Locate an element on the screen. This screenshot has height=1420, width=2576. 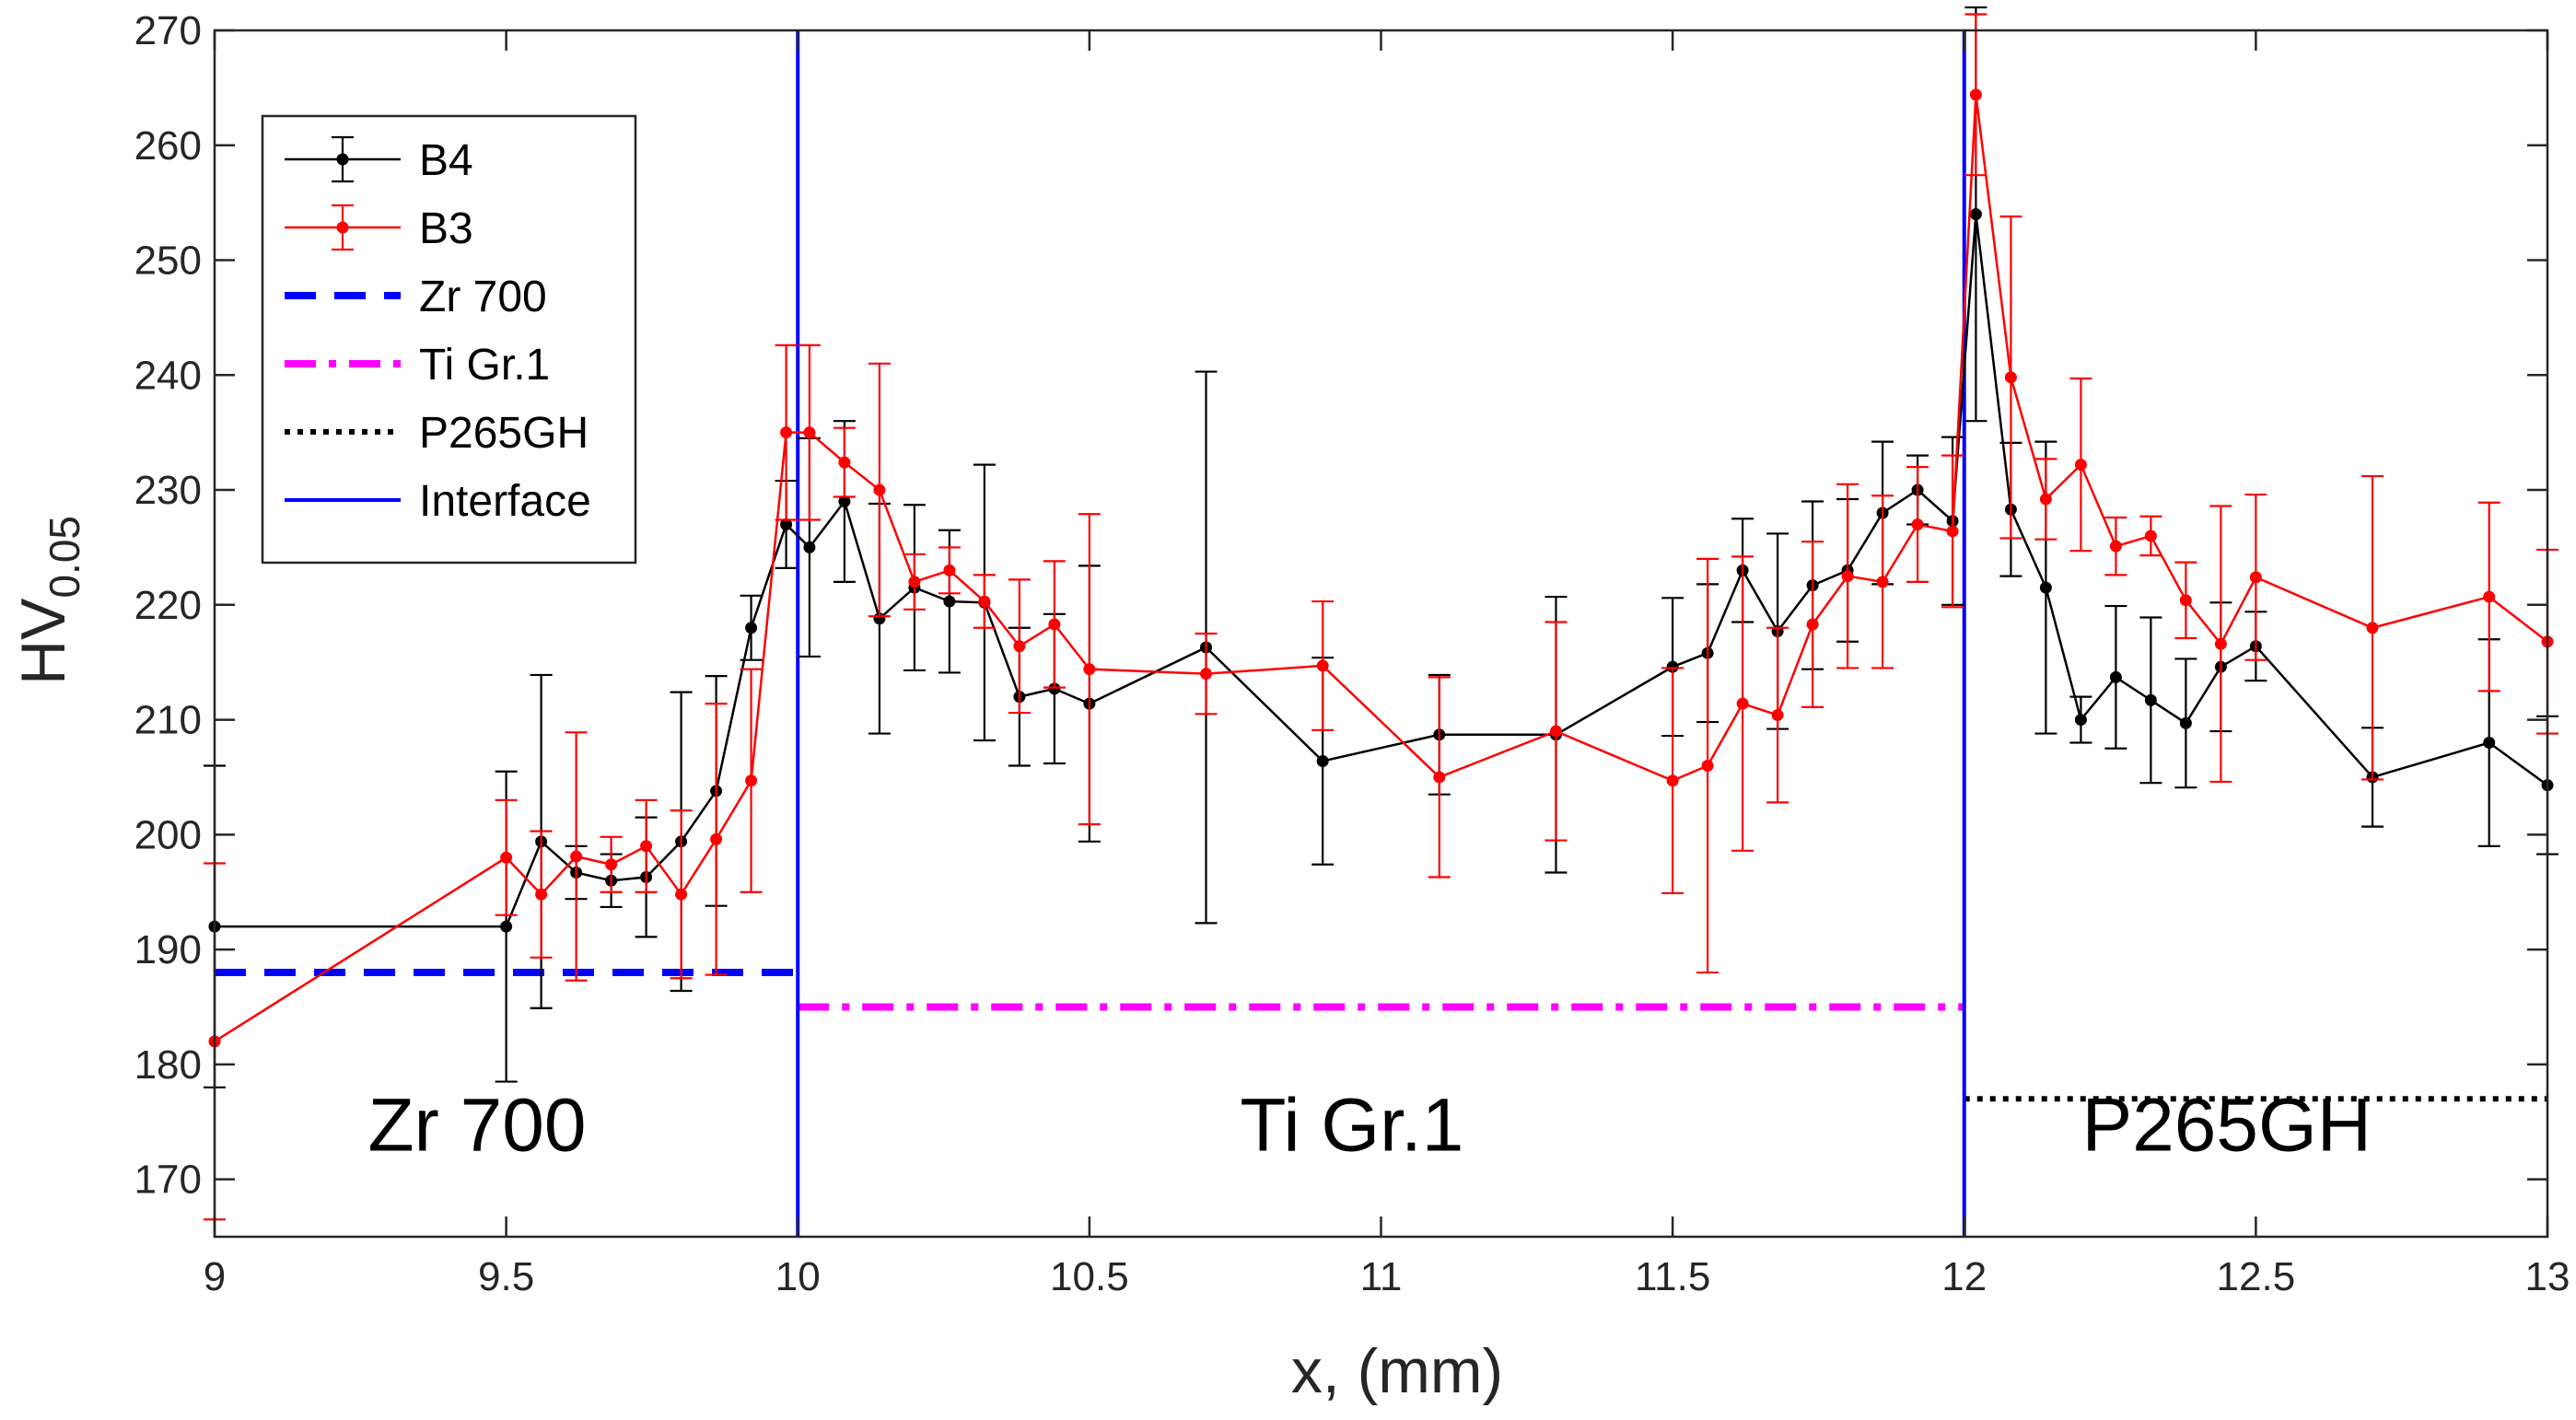
legend-entry-interface: Interface is located at coordinates (438, 501).